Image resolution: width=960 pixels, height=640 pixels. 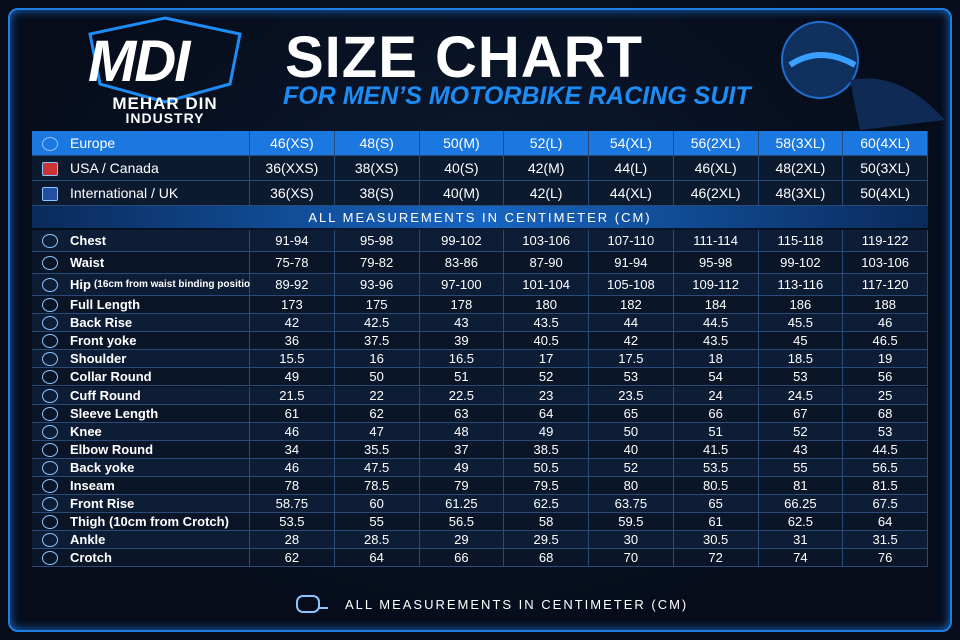 I want to click on measurement-value: 25, so click(x=885, y=395).